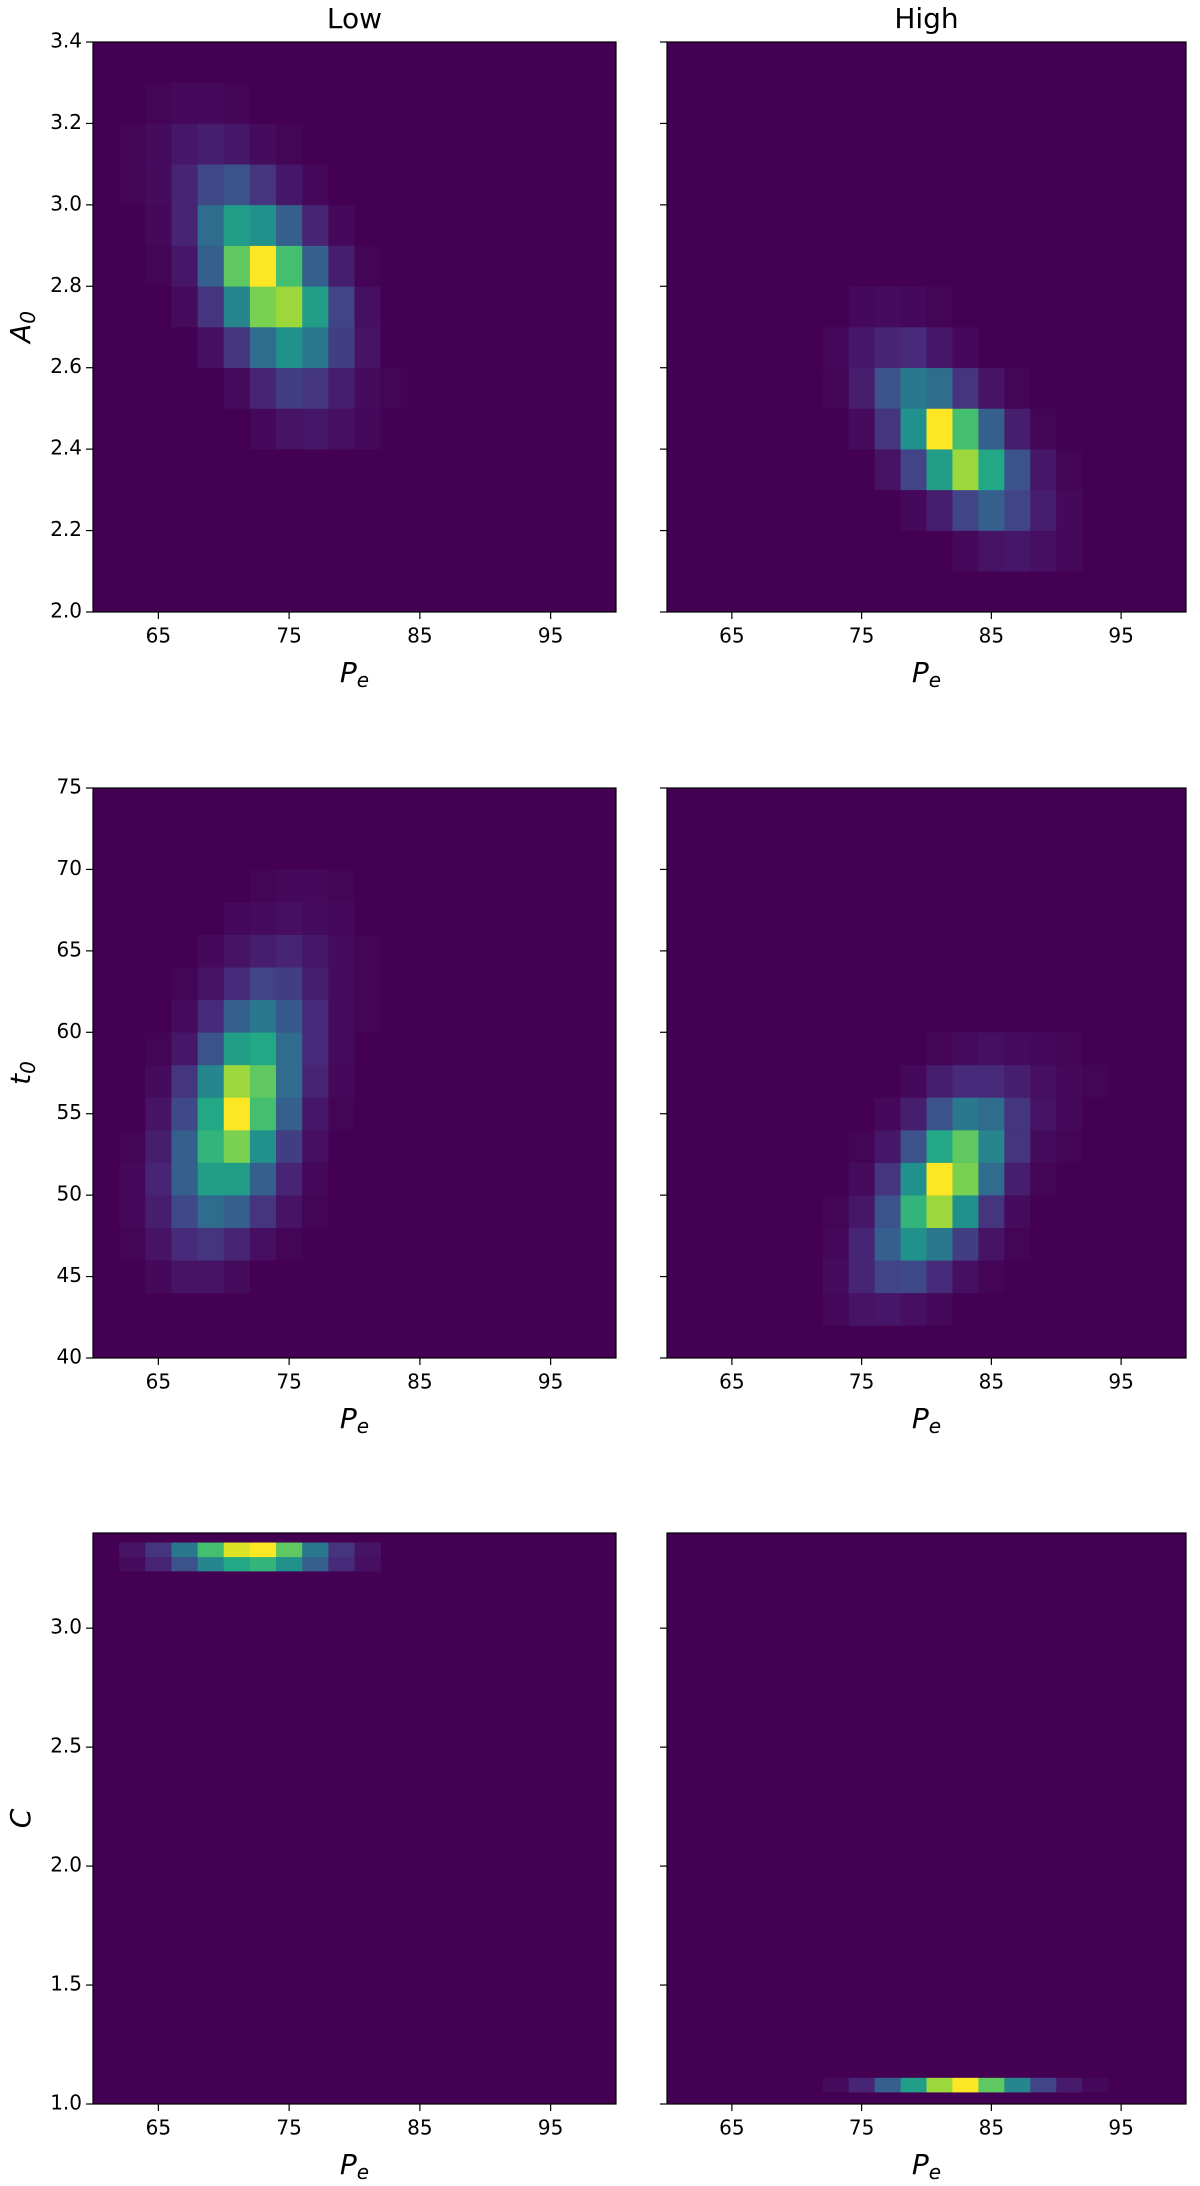  I want to click on y-tick-label: 70, so click(69, 868).